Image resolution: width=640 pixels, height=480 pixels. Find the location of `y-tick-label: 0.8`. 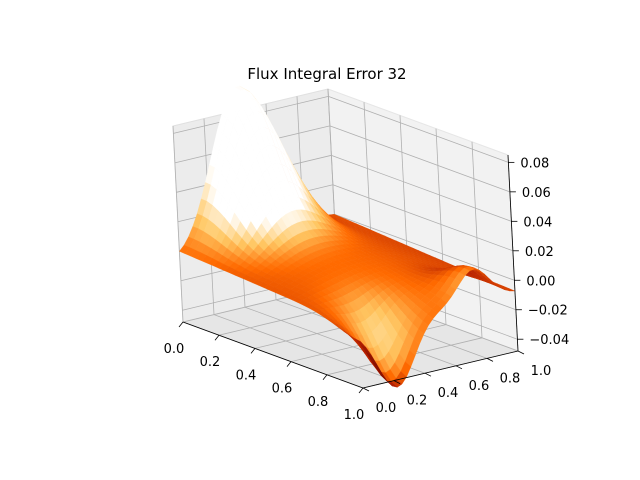

y-tick-label: 0.8 is located at coordinates (510, 378).